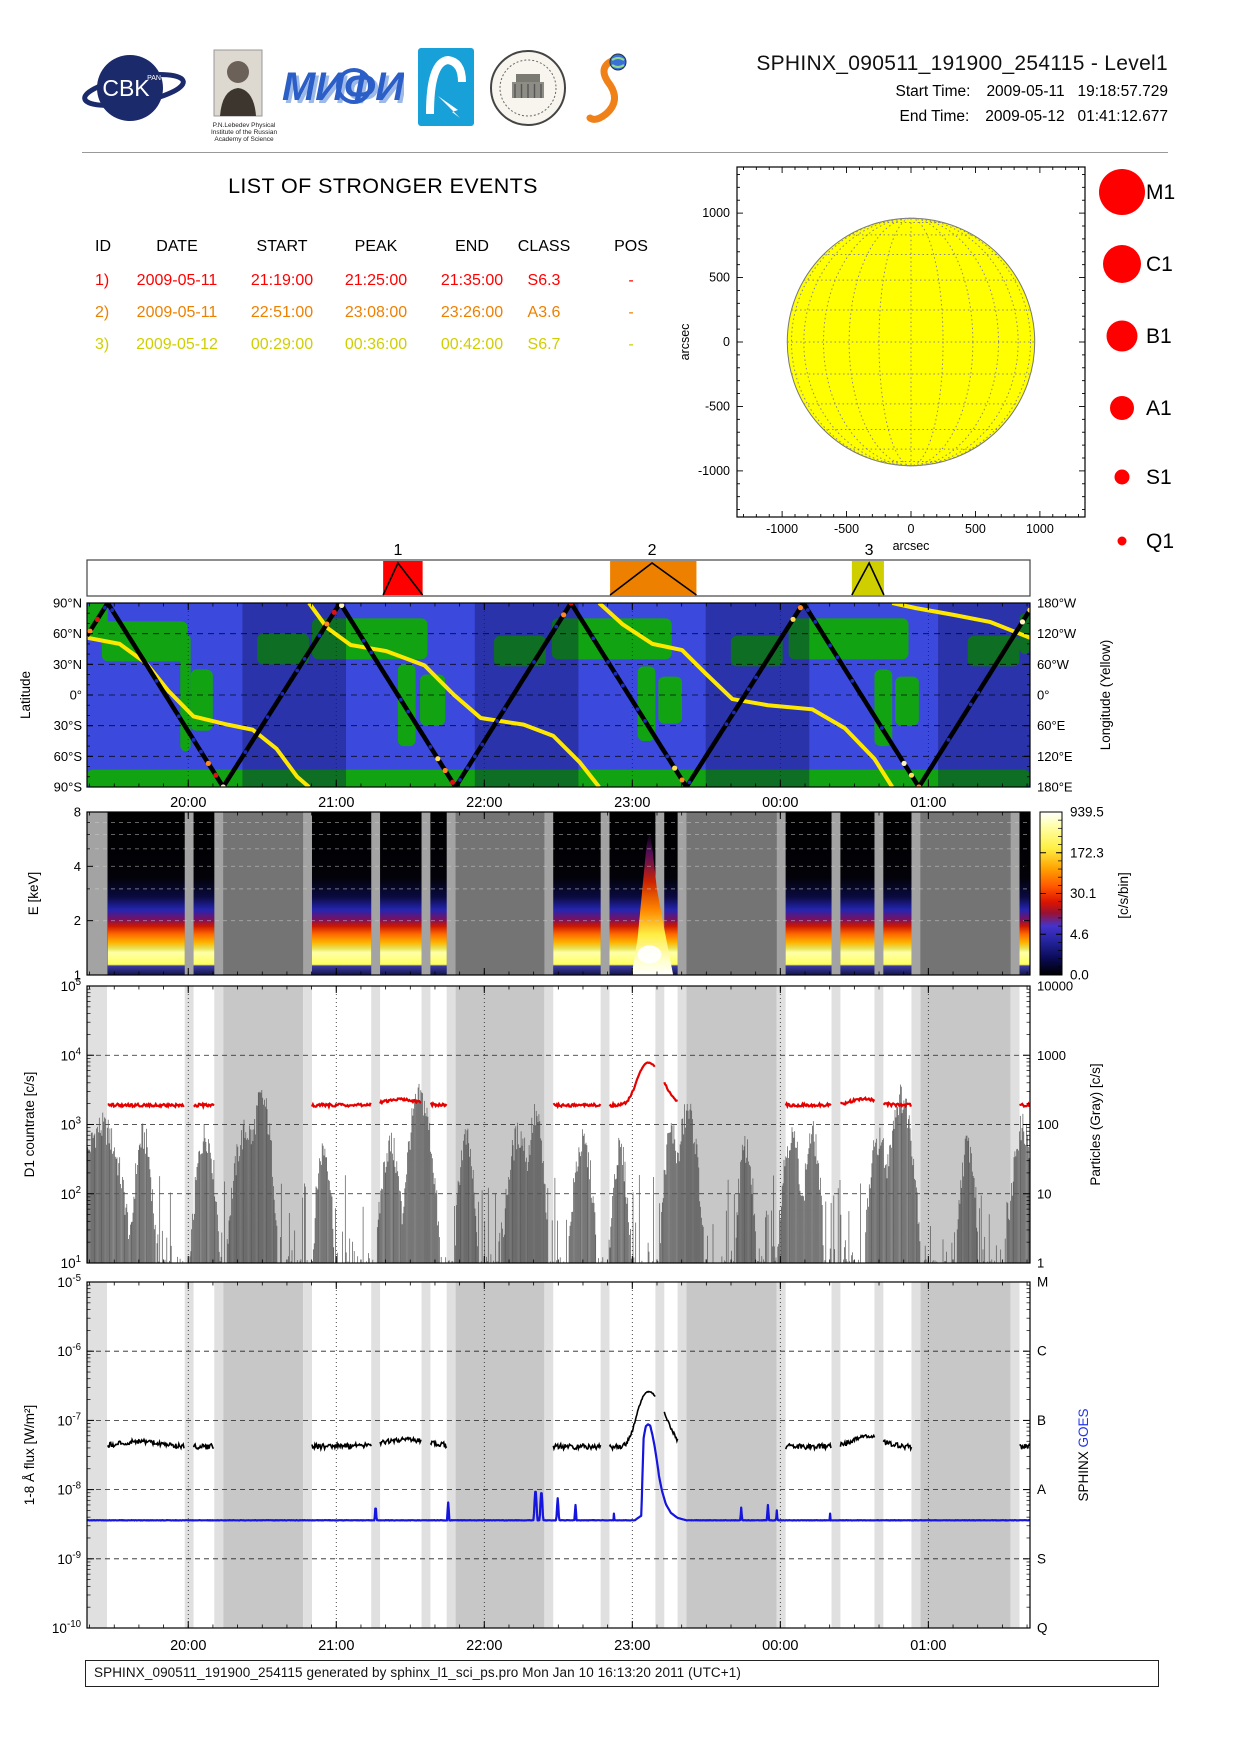  I want to click on time-label: 00:00, so click(780, 803).